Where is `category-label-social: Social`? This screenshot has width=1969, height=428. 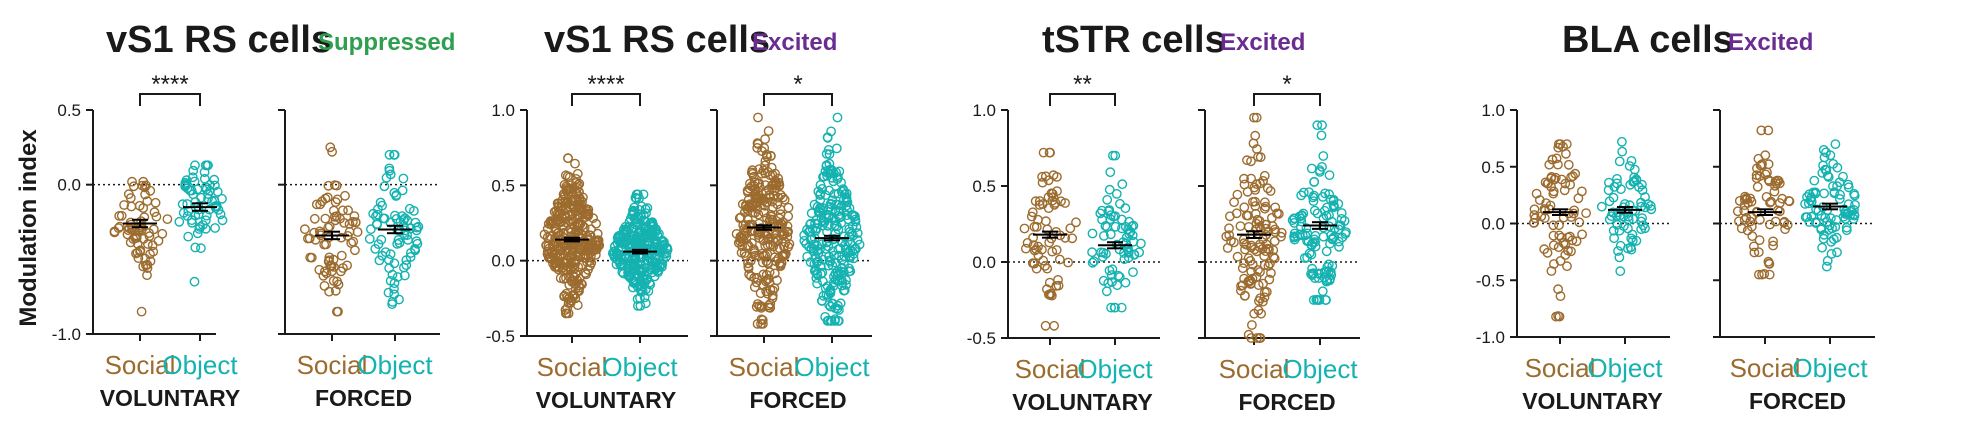 category-label-social: Social is located at coordinates (1560, 368).